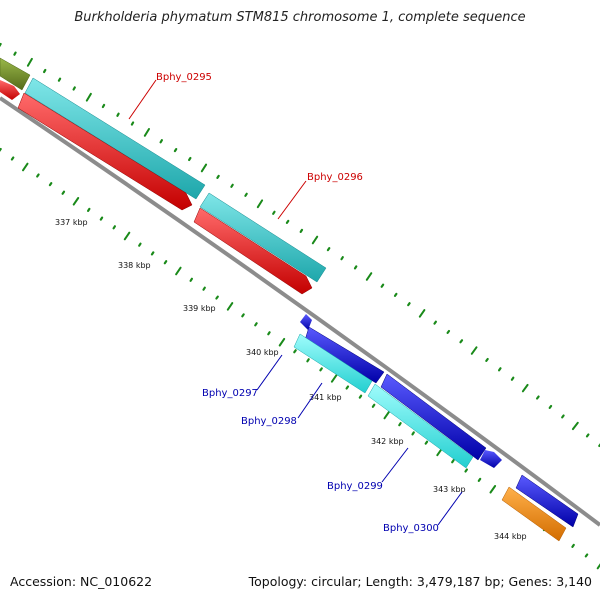  I want to click on kbp-label: 344 kbp, so click(510, 536).